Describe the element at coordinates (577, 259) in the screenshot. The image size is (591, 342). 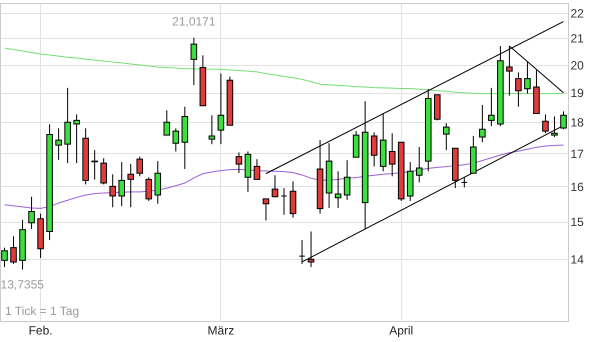
I see `y-tick-label: 14` at that location.